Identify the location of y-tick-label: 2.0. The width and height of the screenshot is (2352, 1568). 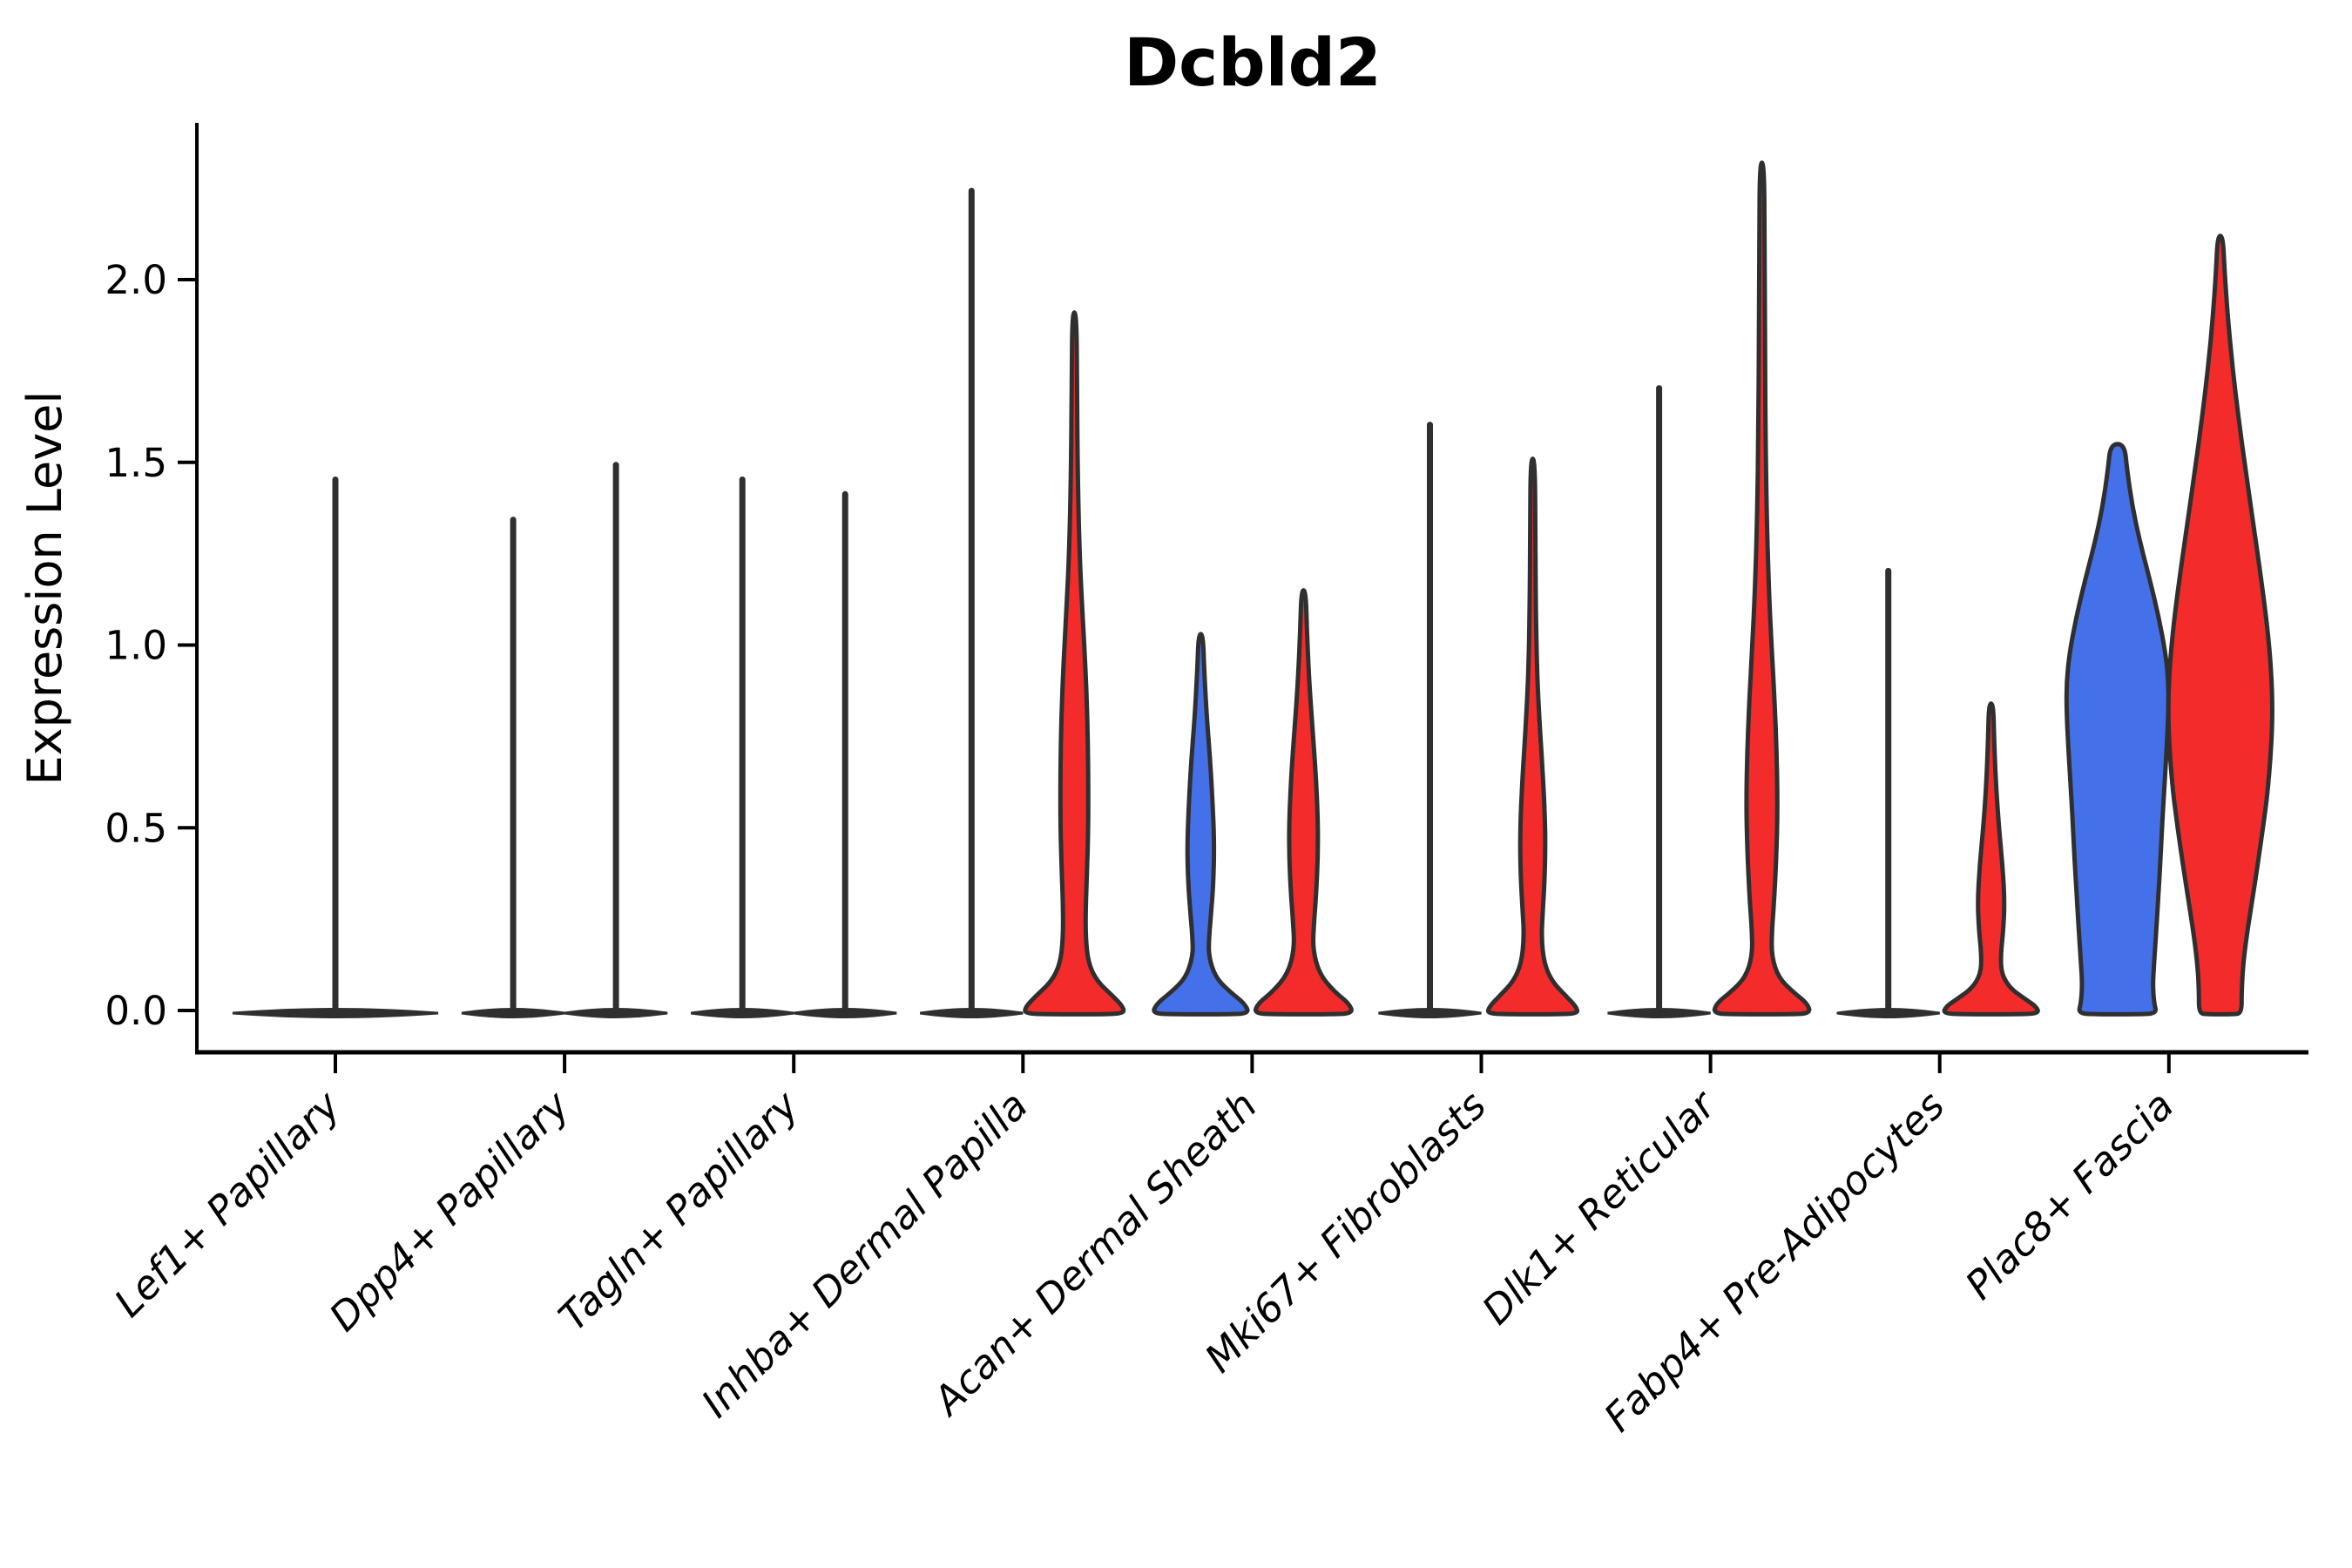
(136, 280).